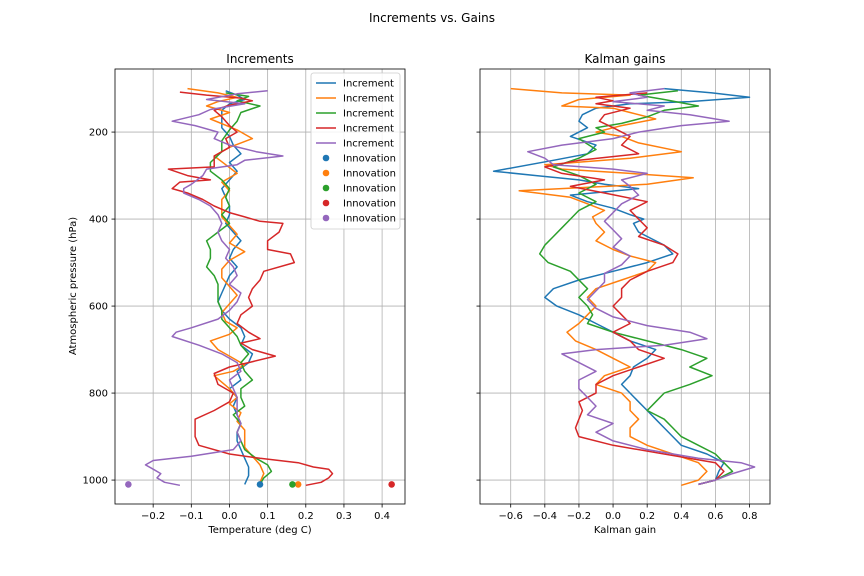 The height and width of the screenshot is (576, 864). Describe the element at coordinates (191, 516) in the screenshot. I see `x-tick-label: −0.1` at that location.